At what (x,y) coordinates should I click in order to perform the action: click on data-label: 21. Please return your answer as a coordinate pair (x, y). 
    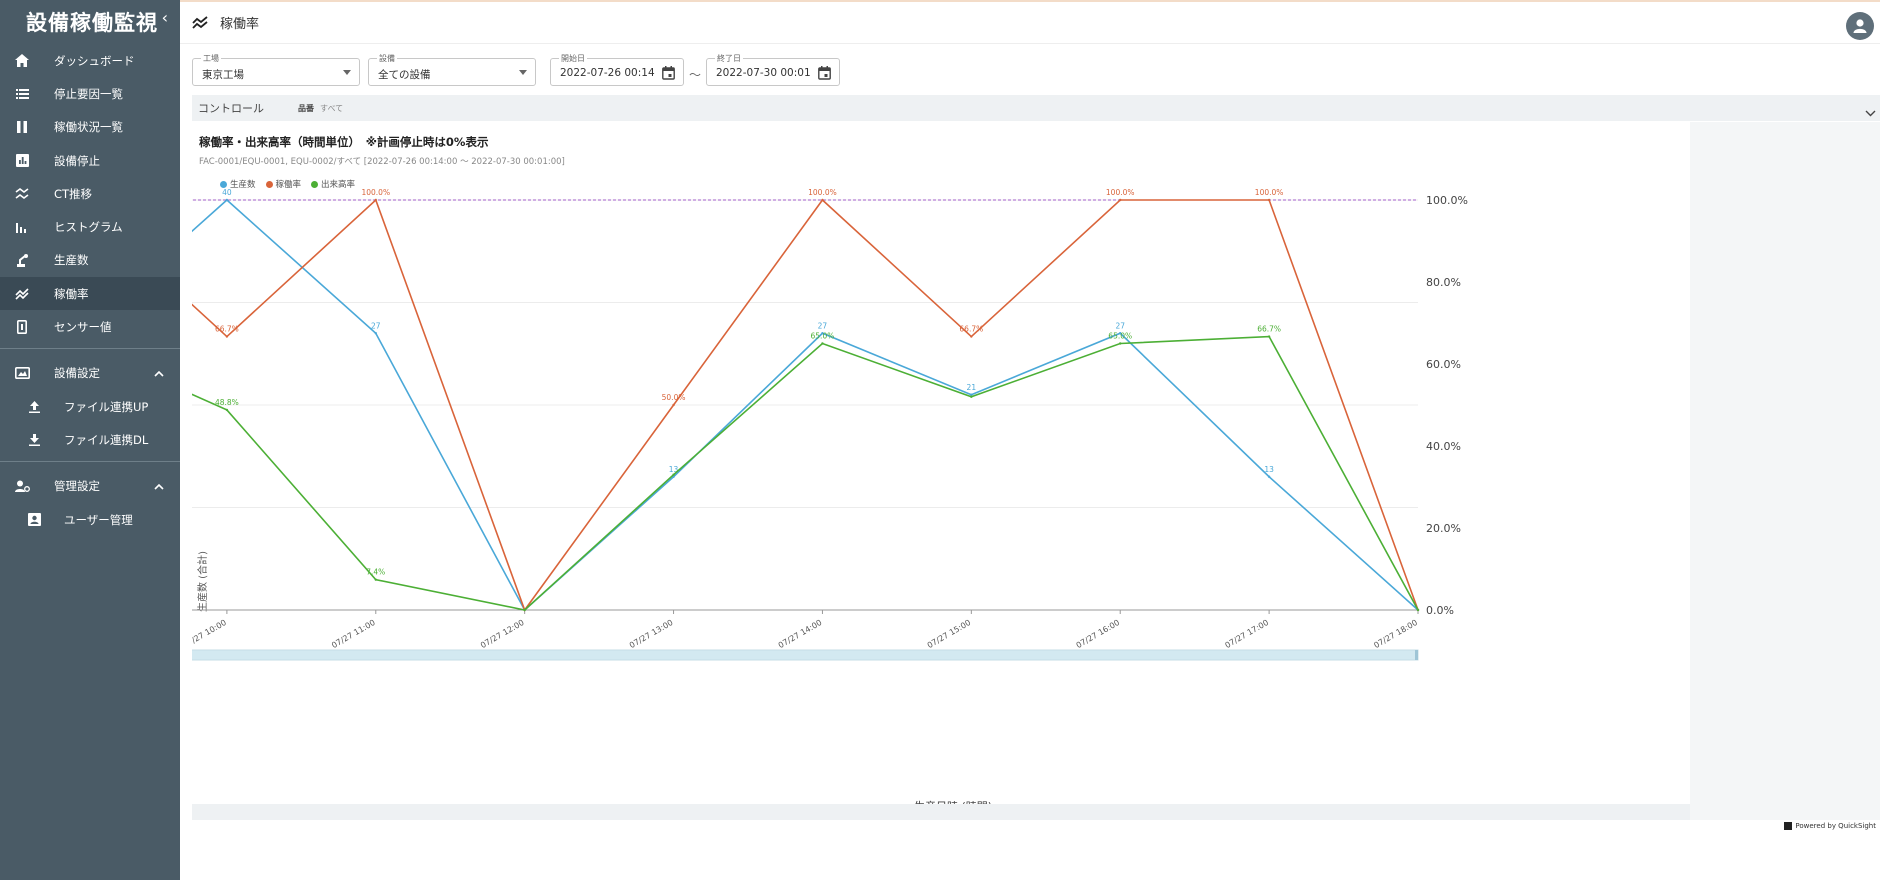
    Looking at the image, I should click on (972, 387).